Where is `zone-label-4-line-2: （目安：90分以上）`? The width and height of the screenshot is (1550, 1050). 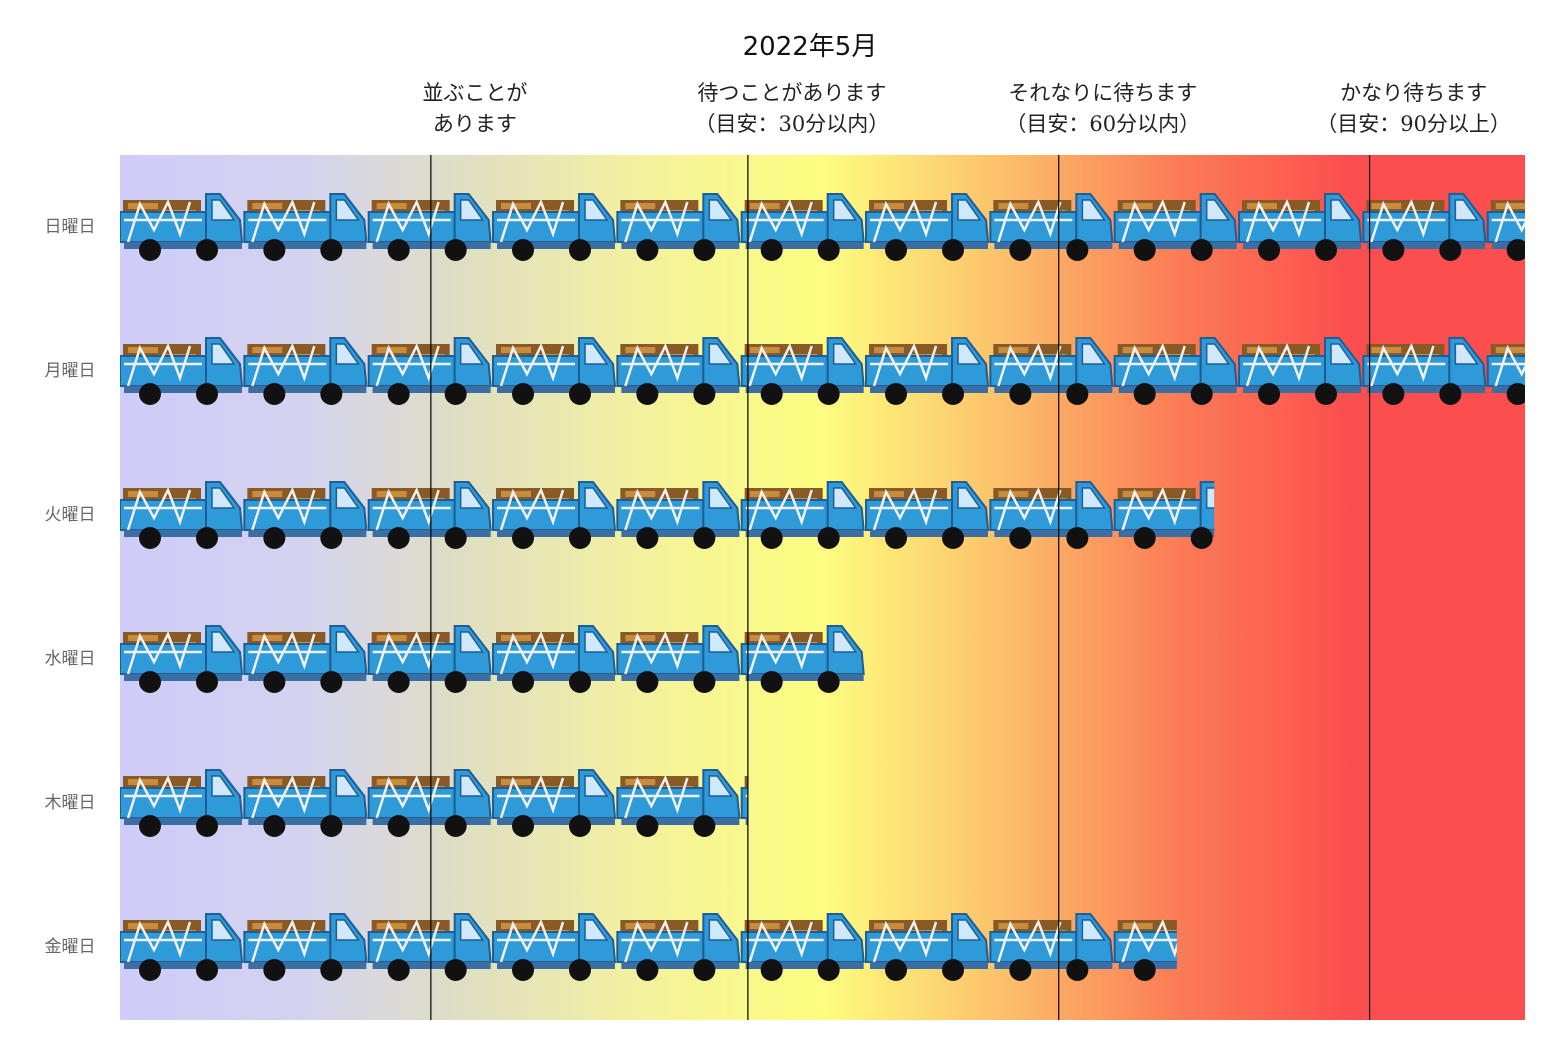
zone-label-4-line-2: （目安：90分以上） is located at coordinates (1413, 124).